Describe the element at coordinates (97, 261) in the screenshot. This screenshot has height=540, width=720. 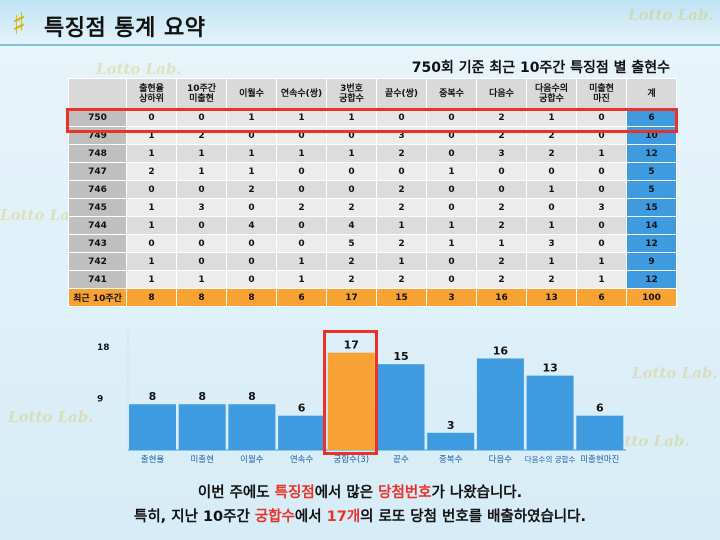
I see `round-cell: 742` at that location.